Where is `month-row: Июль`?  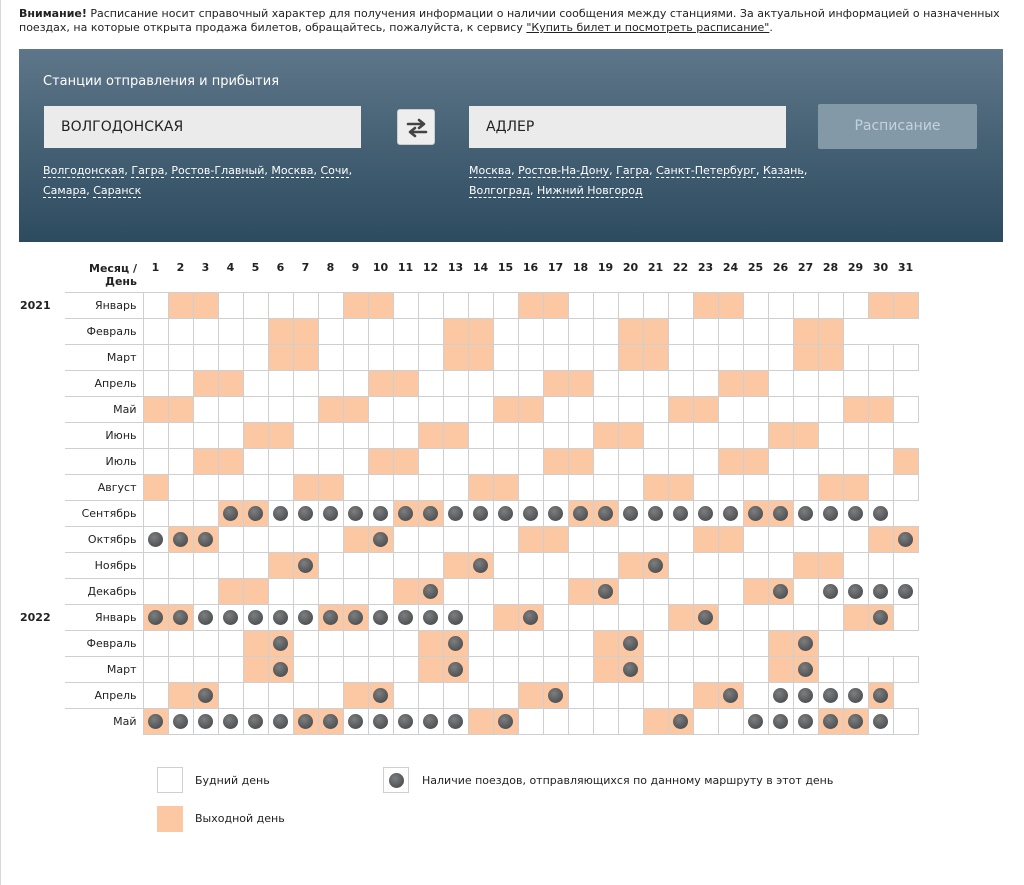
month-row: Июль is located at coordinates (464, 461).